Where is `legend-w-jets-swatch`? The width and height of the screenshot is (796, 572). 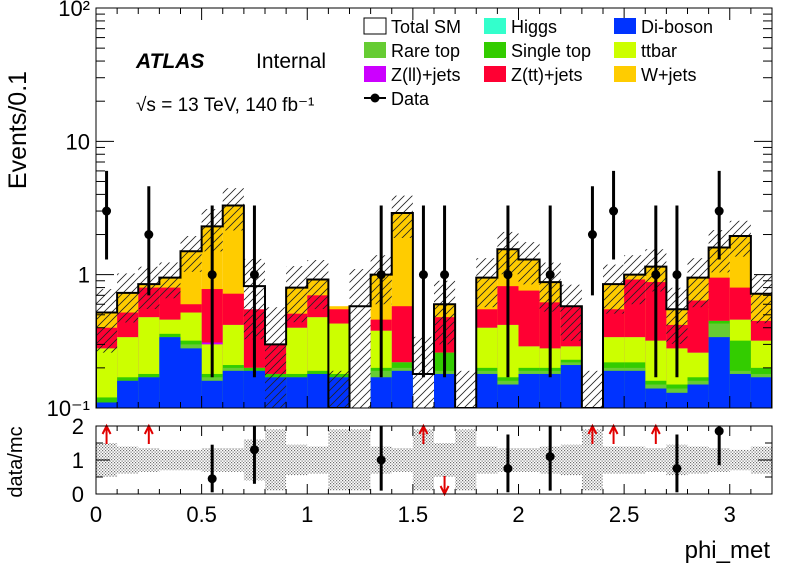 legend-w-jets-swatch is located at coordinates (625, 74).